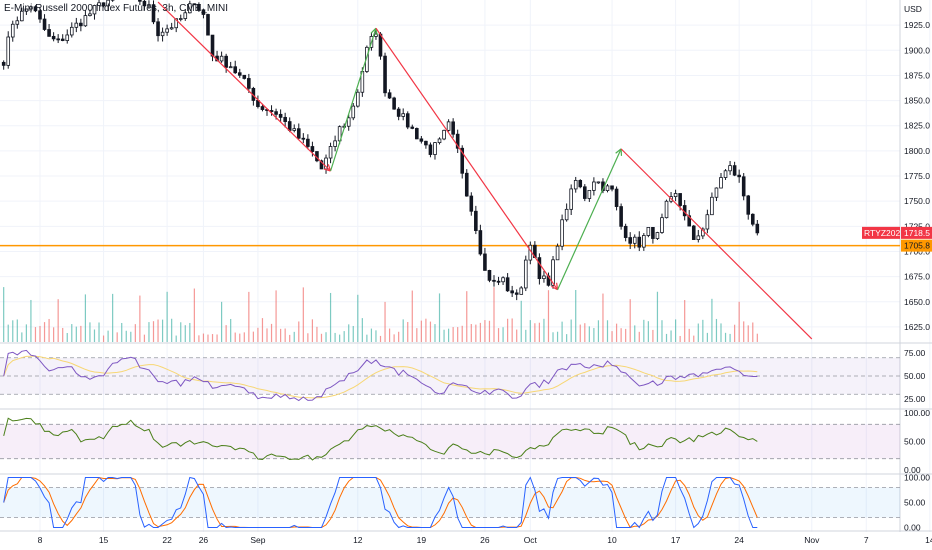 The width and height of the screenshot is (932, 550). Describe the element at coordinates (866, 540) in the screenshot. I see `time-tick-label: 7` at that location.